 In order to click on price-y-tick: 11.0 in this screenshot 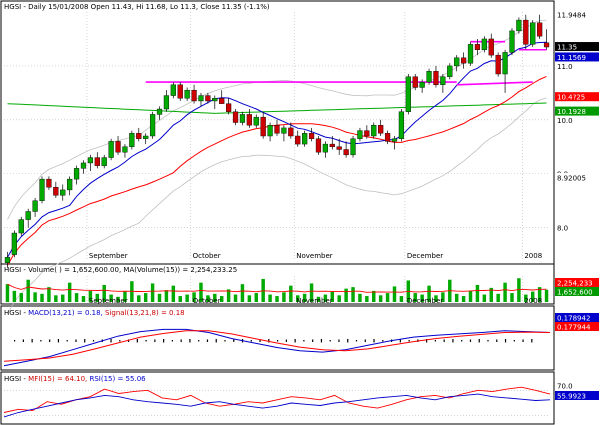, I will do `click(565, 67)`.